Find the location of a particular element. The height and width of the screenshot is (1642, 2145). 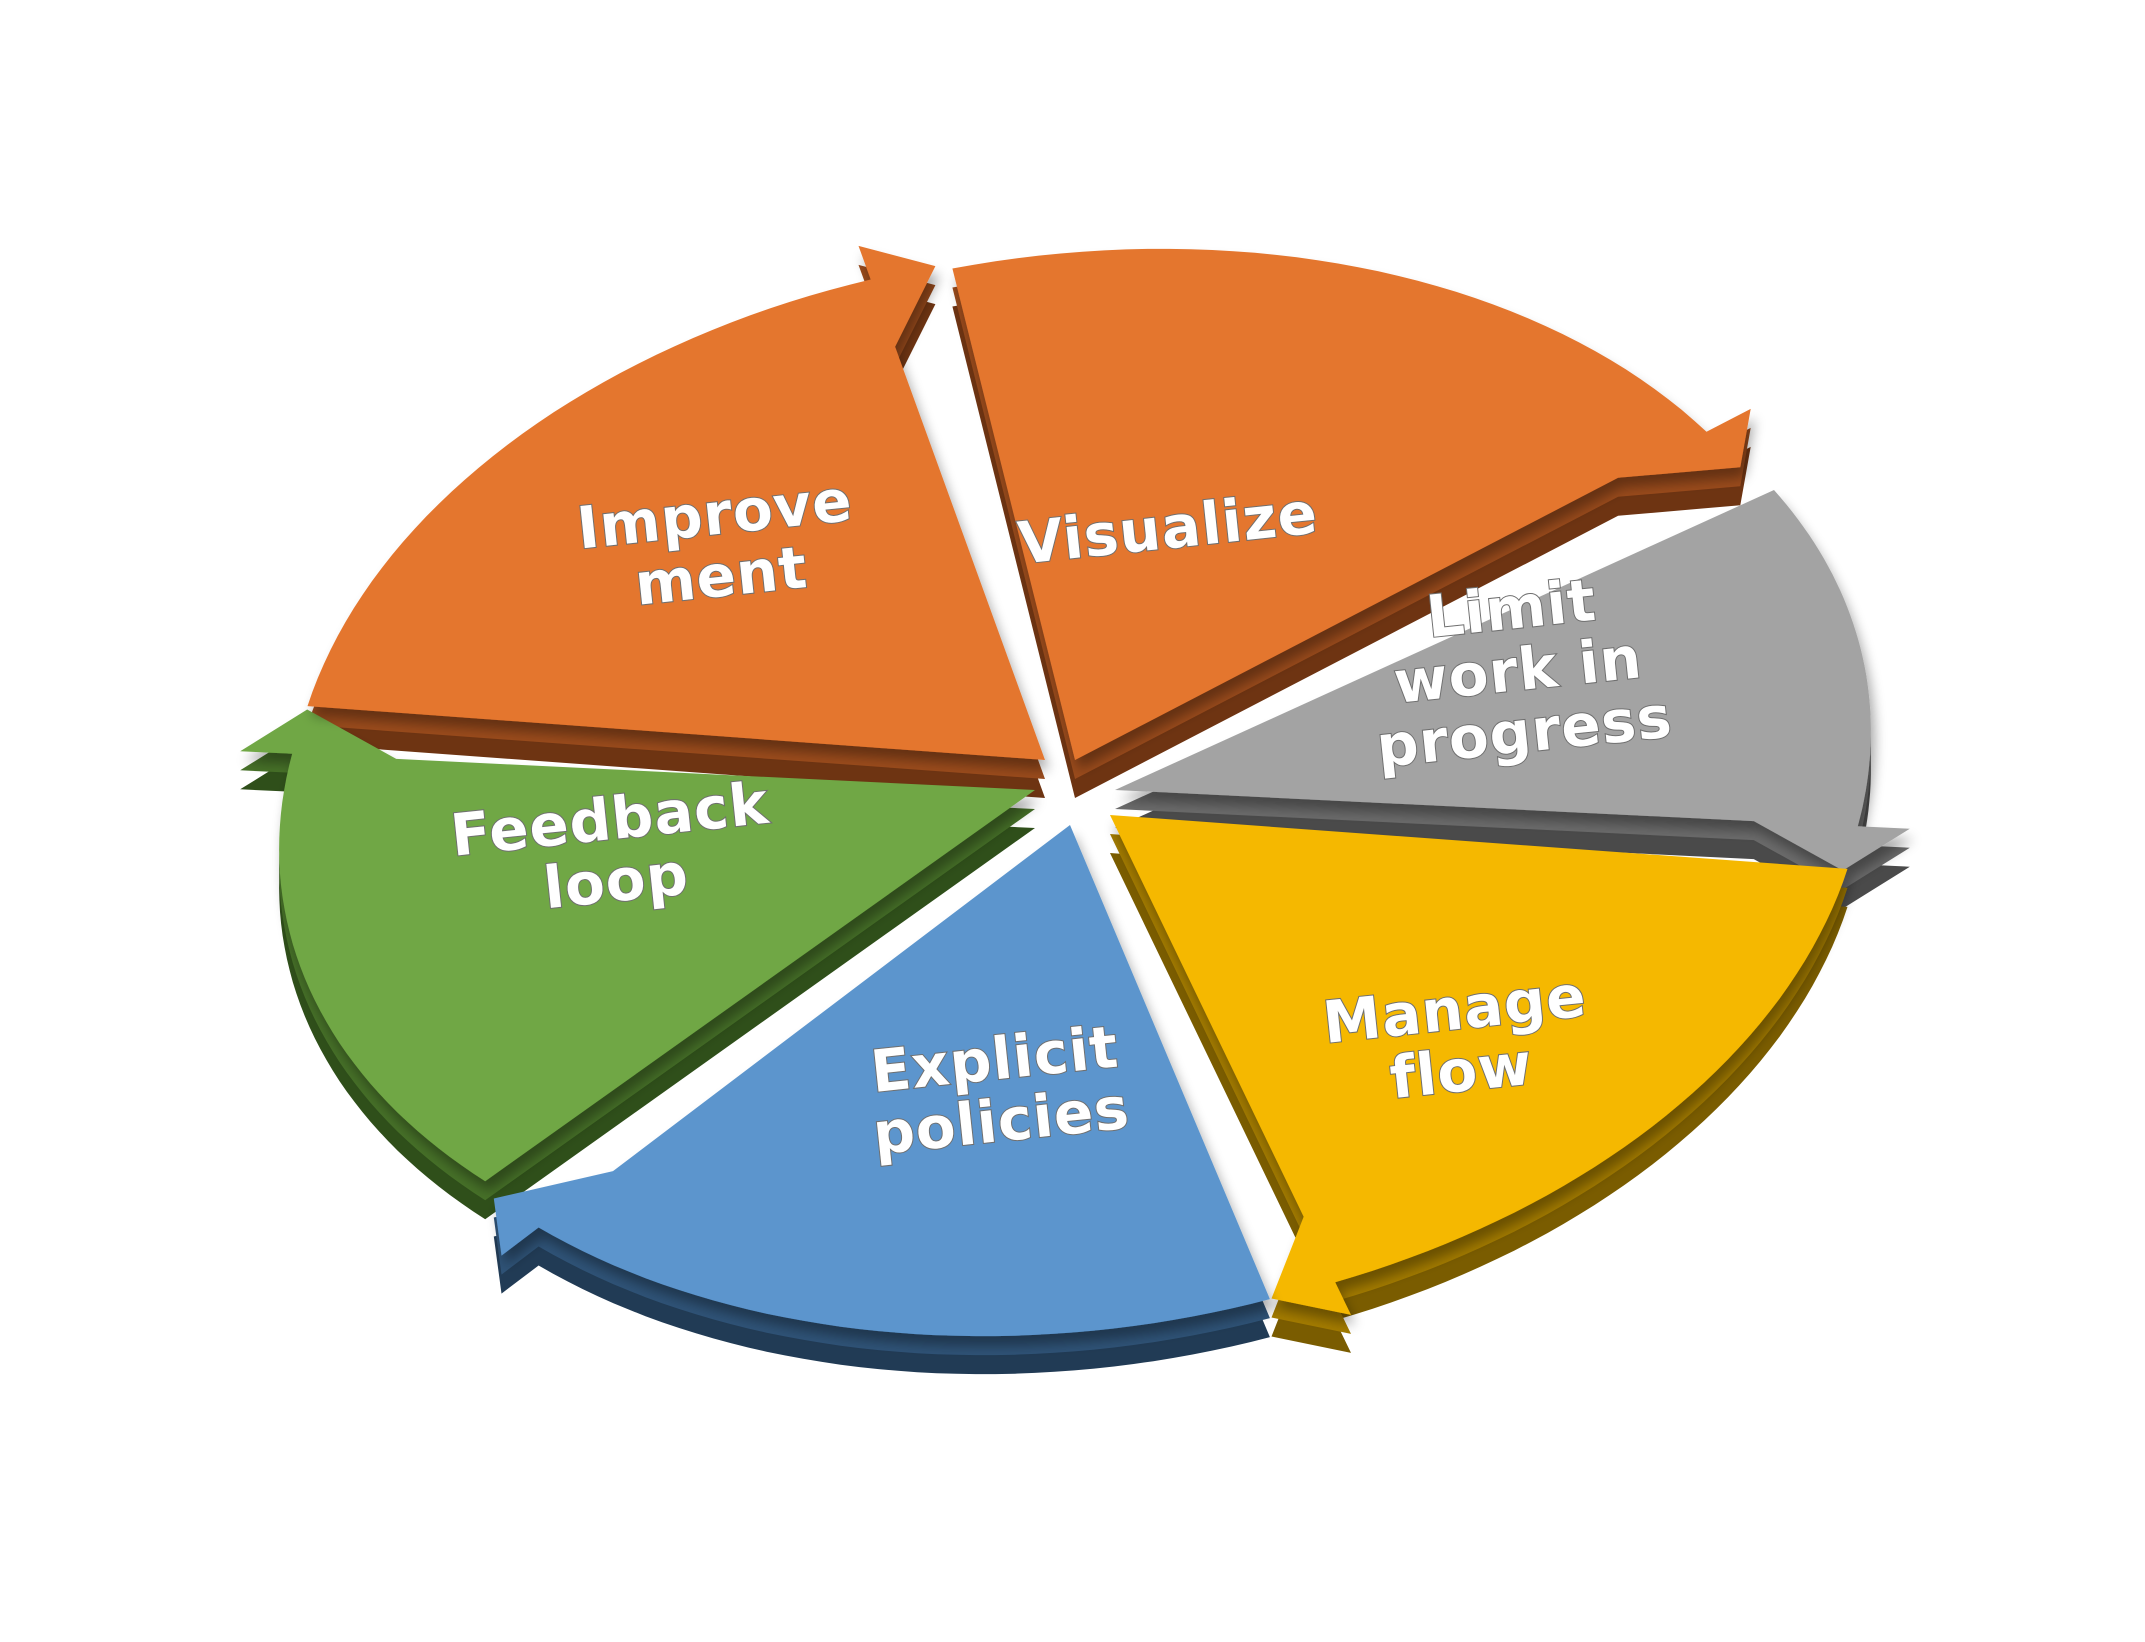

segment-top-feedback-loop is located at coordinates (637, 945).